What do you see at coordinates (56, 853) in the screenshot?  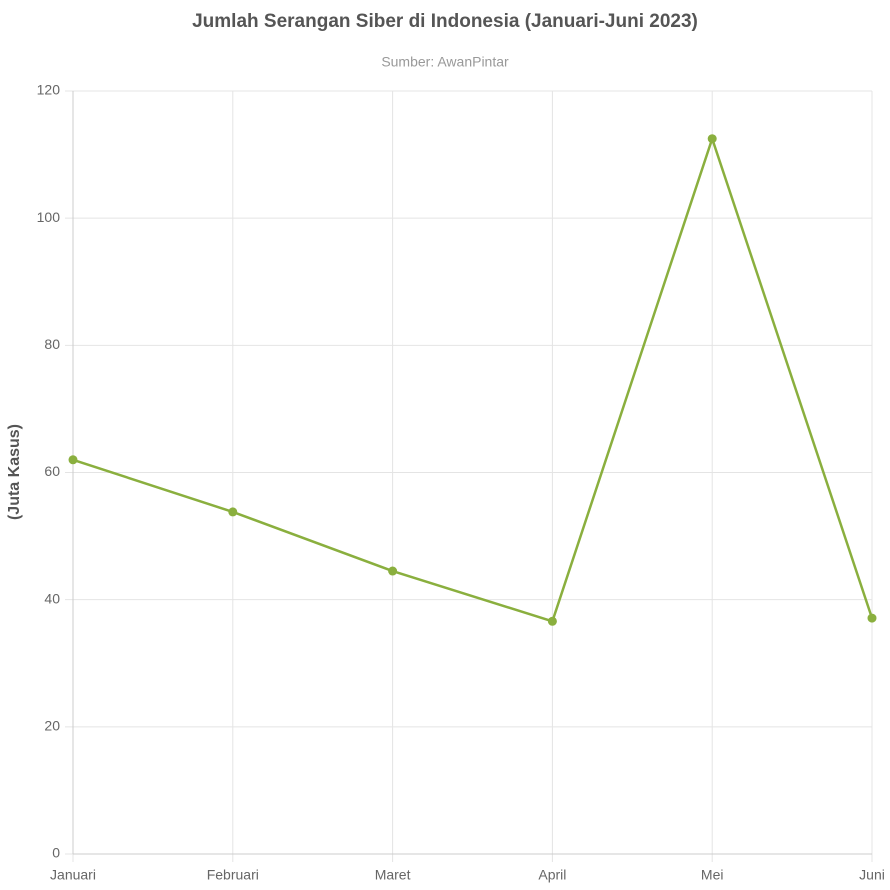 I see `y-tick-label: 0` at bounding box center [56, 853].